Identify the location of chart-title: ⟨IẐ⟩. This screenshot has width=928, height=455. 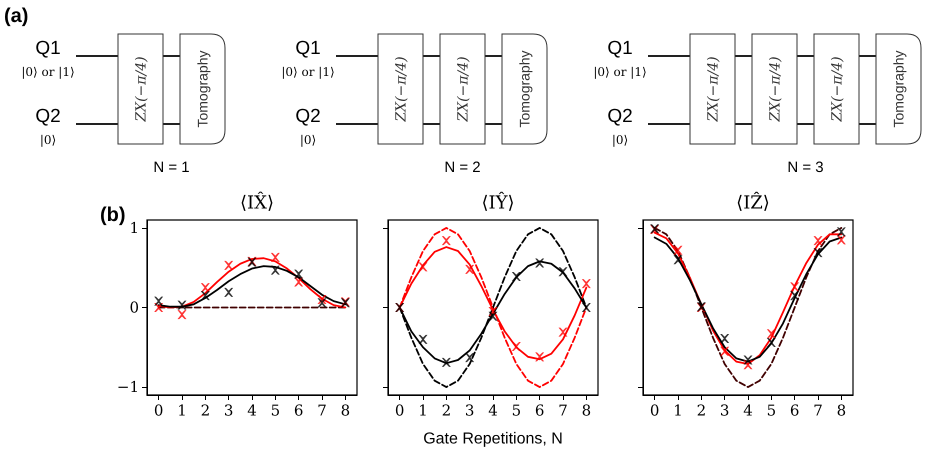
(753, 203).